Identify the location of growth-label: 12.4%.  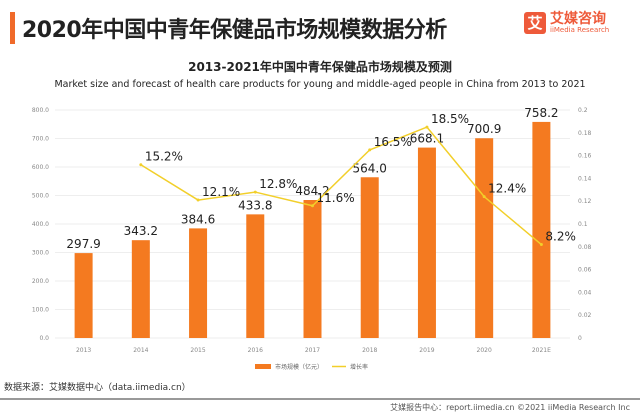
(507, 189).